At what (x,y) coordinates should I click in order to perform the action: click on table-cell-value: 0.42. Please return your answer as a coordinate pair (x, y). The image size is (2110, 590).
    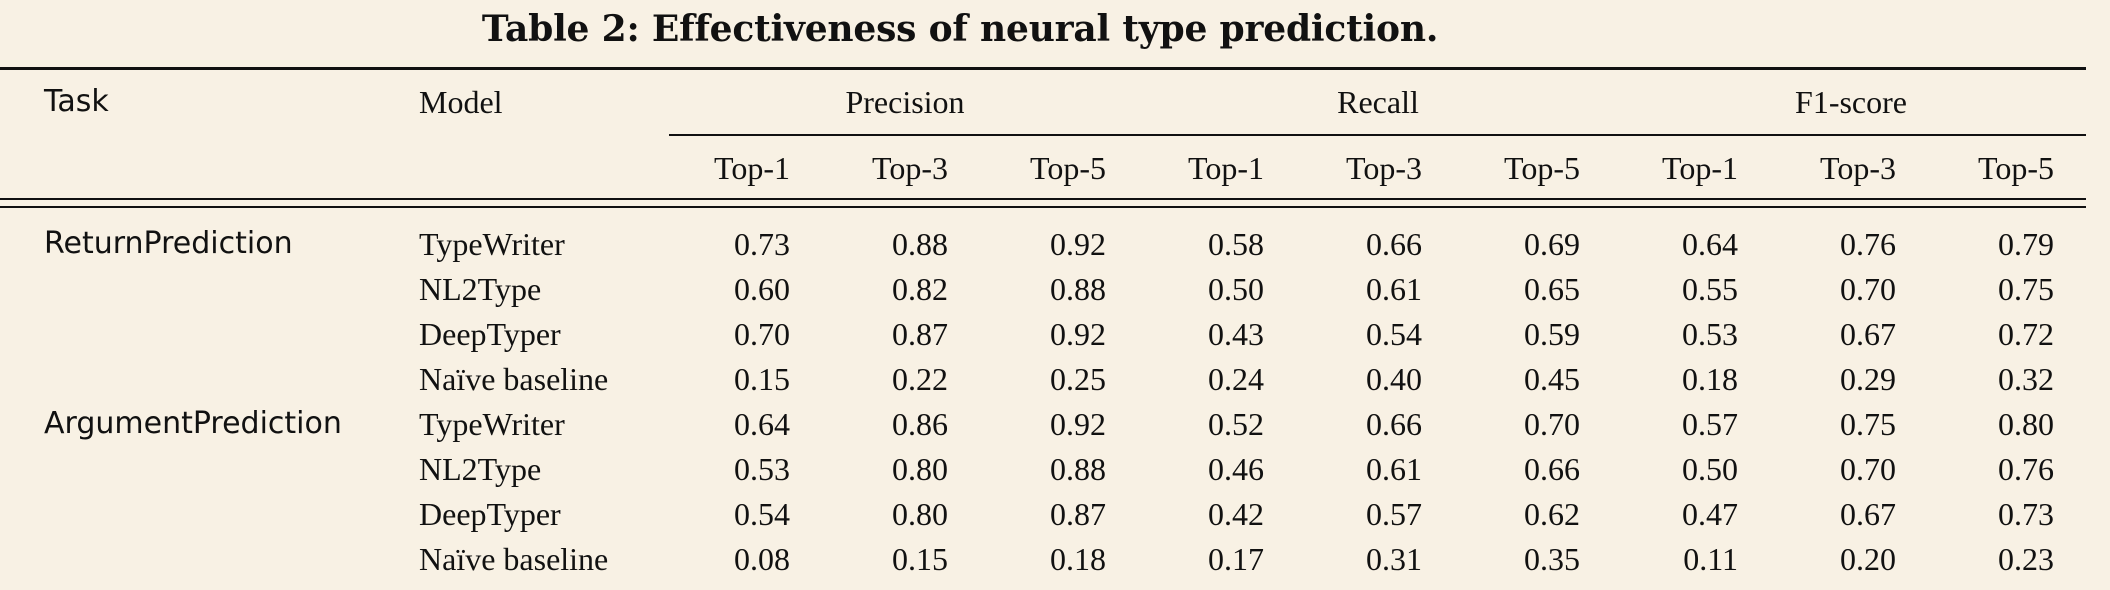
    Looking at the image, I should click on (1236, 514).